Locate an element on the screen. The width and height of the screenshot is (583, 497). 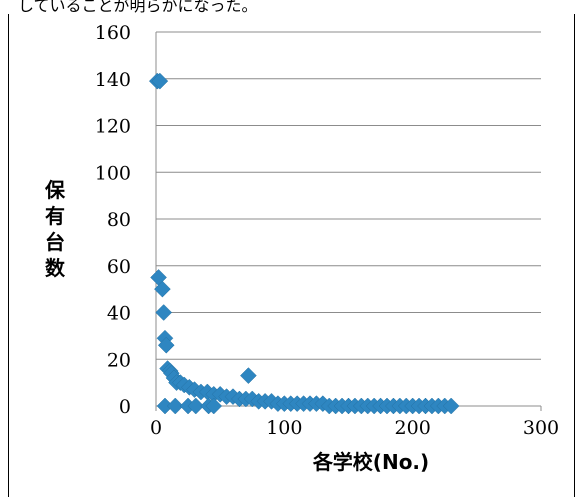
y-tick-label-100: 100 is located at coordinates (113, 173).